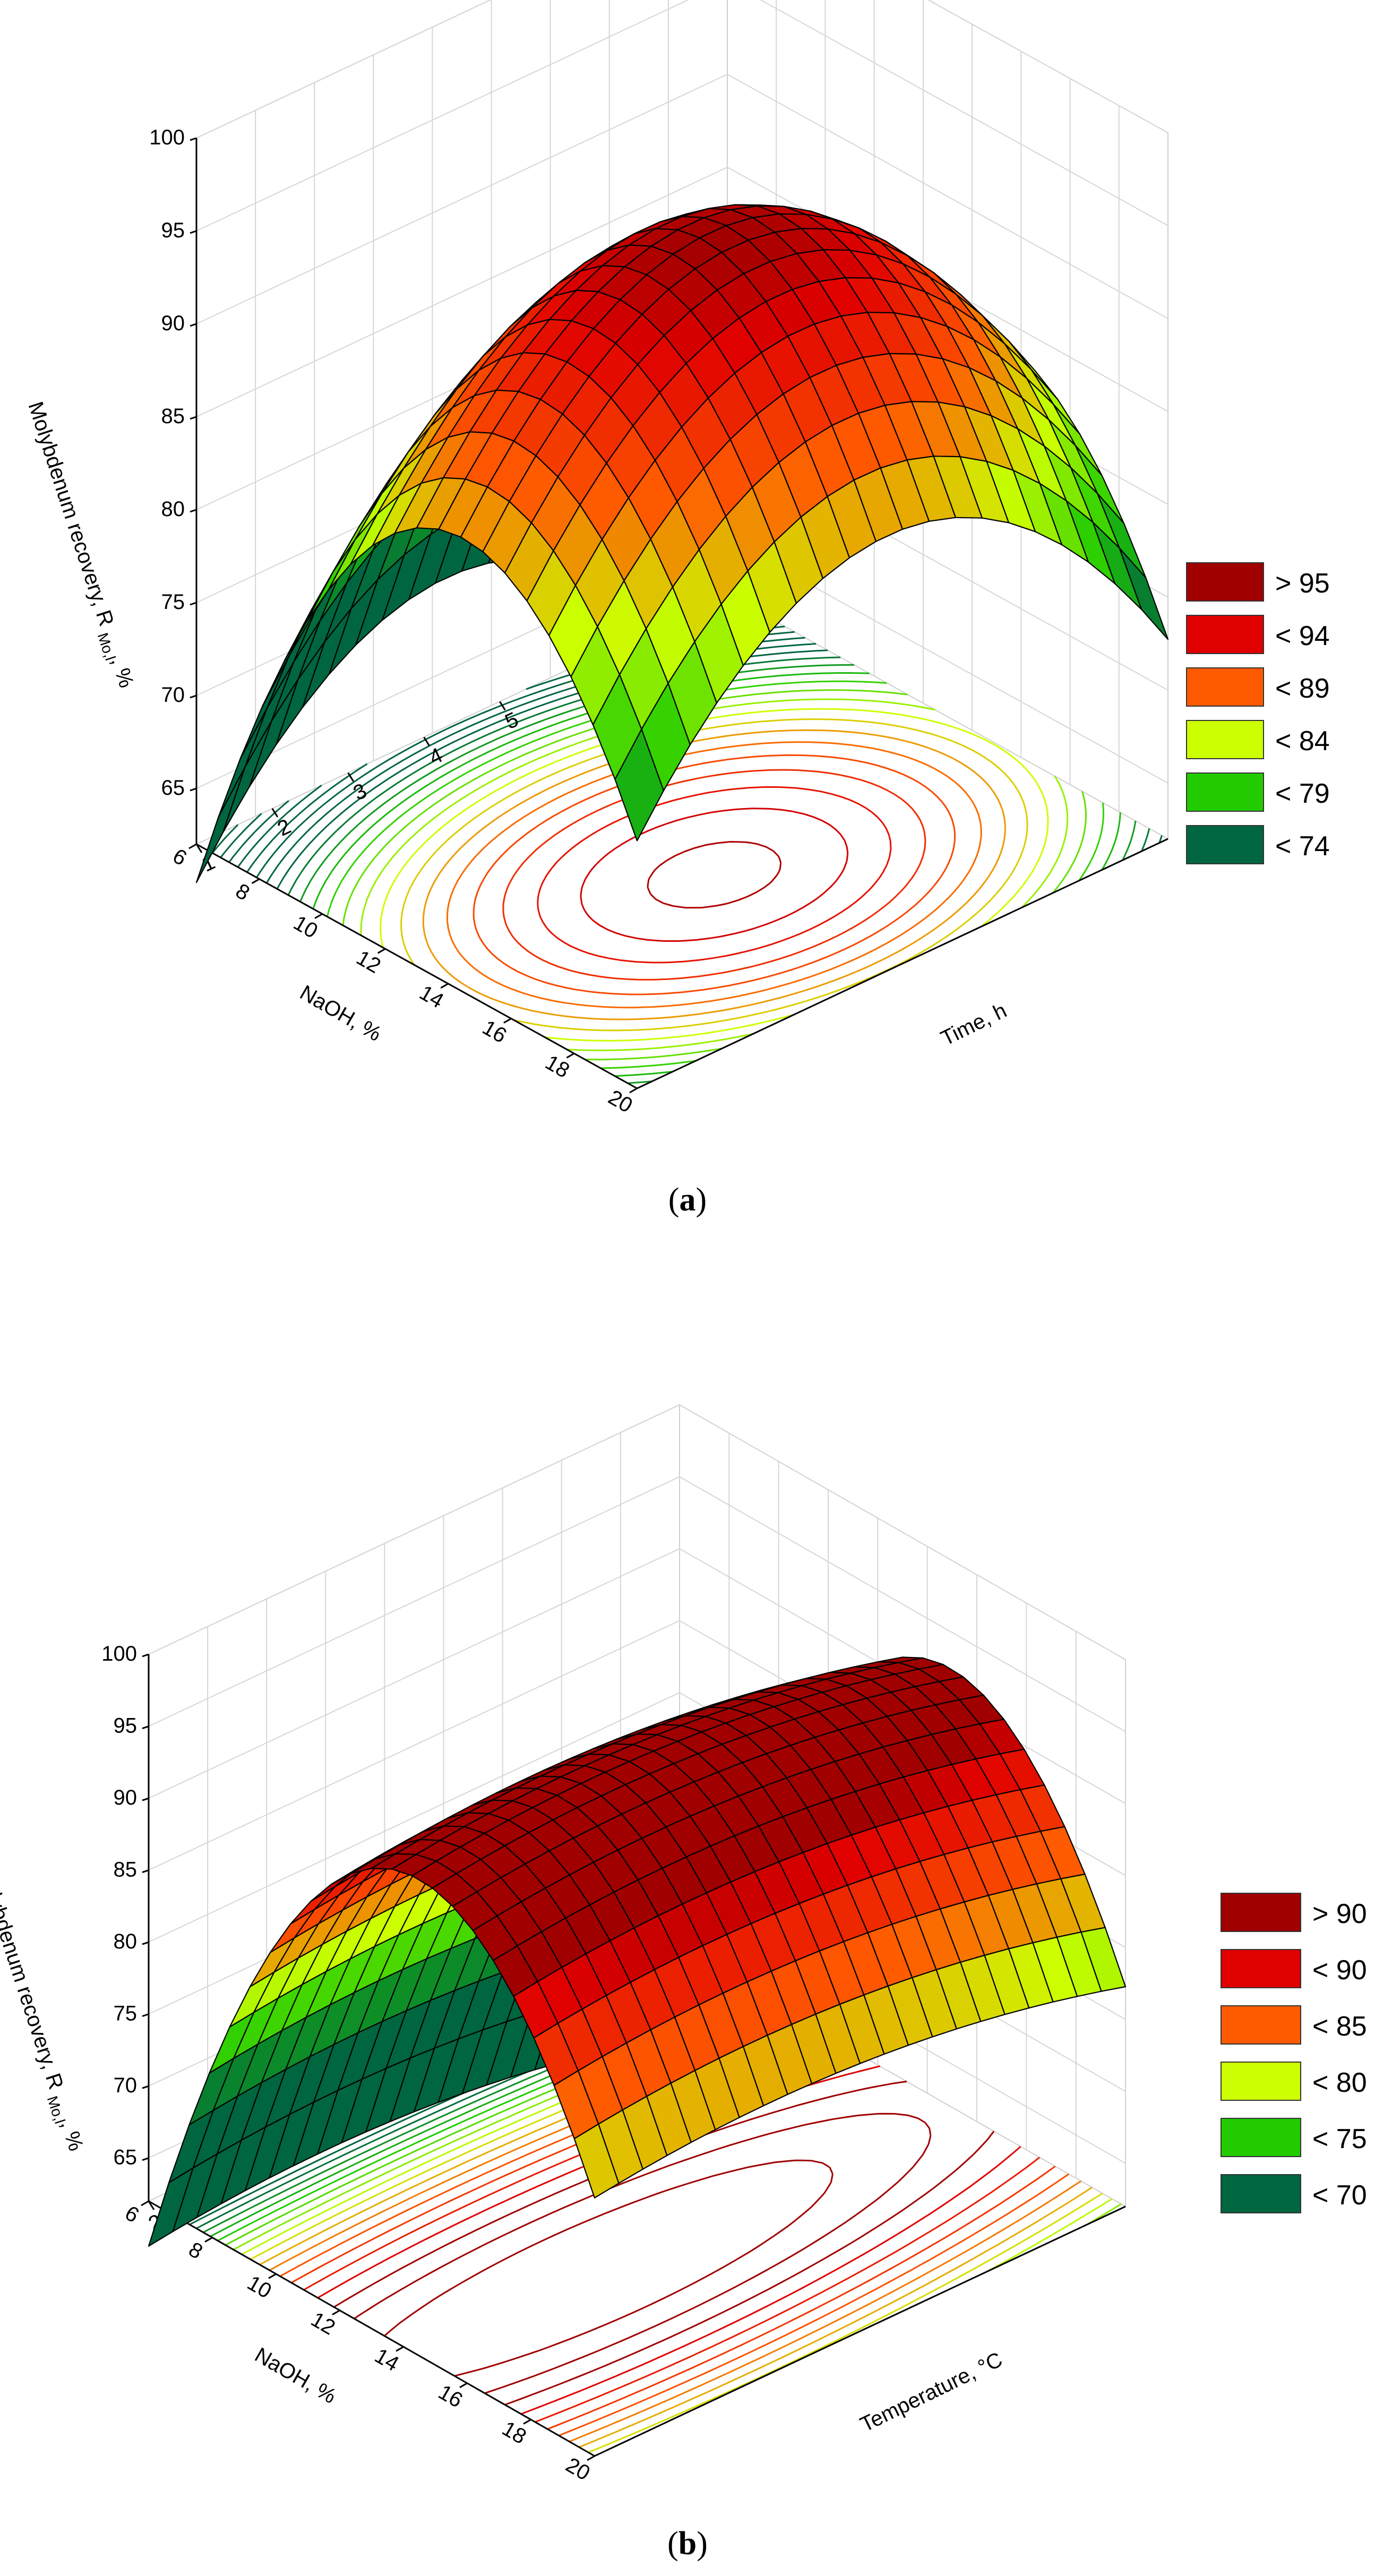 Image resolution: width=1375 pixels, height=2576 pixels. I want to click on caption-label: b, so click(688, 2544).